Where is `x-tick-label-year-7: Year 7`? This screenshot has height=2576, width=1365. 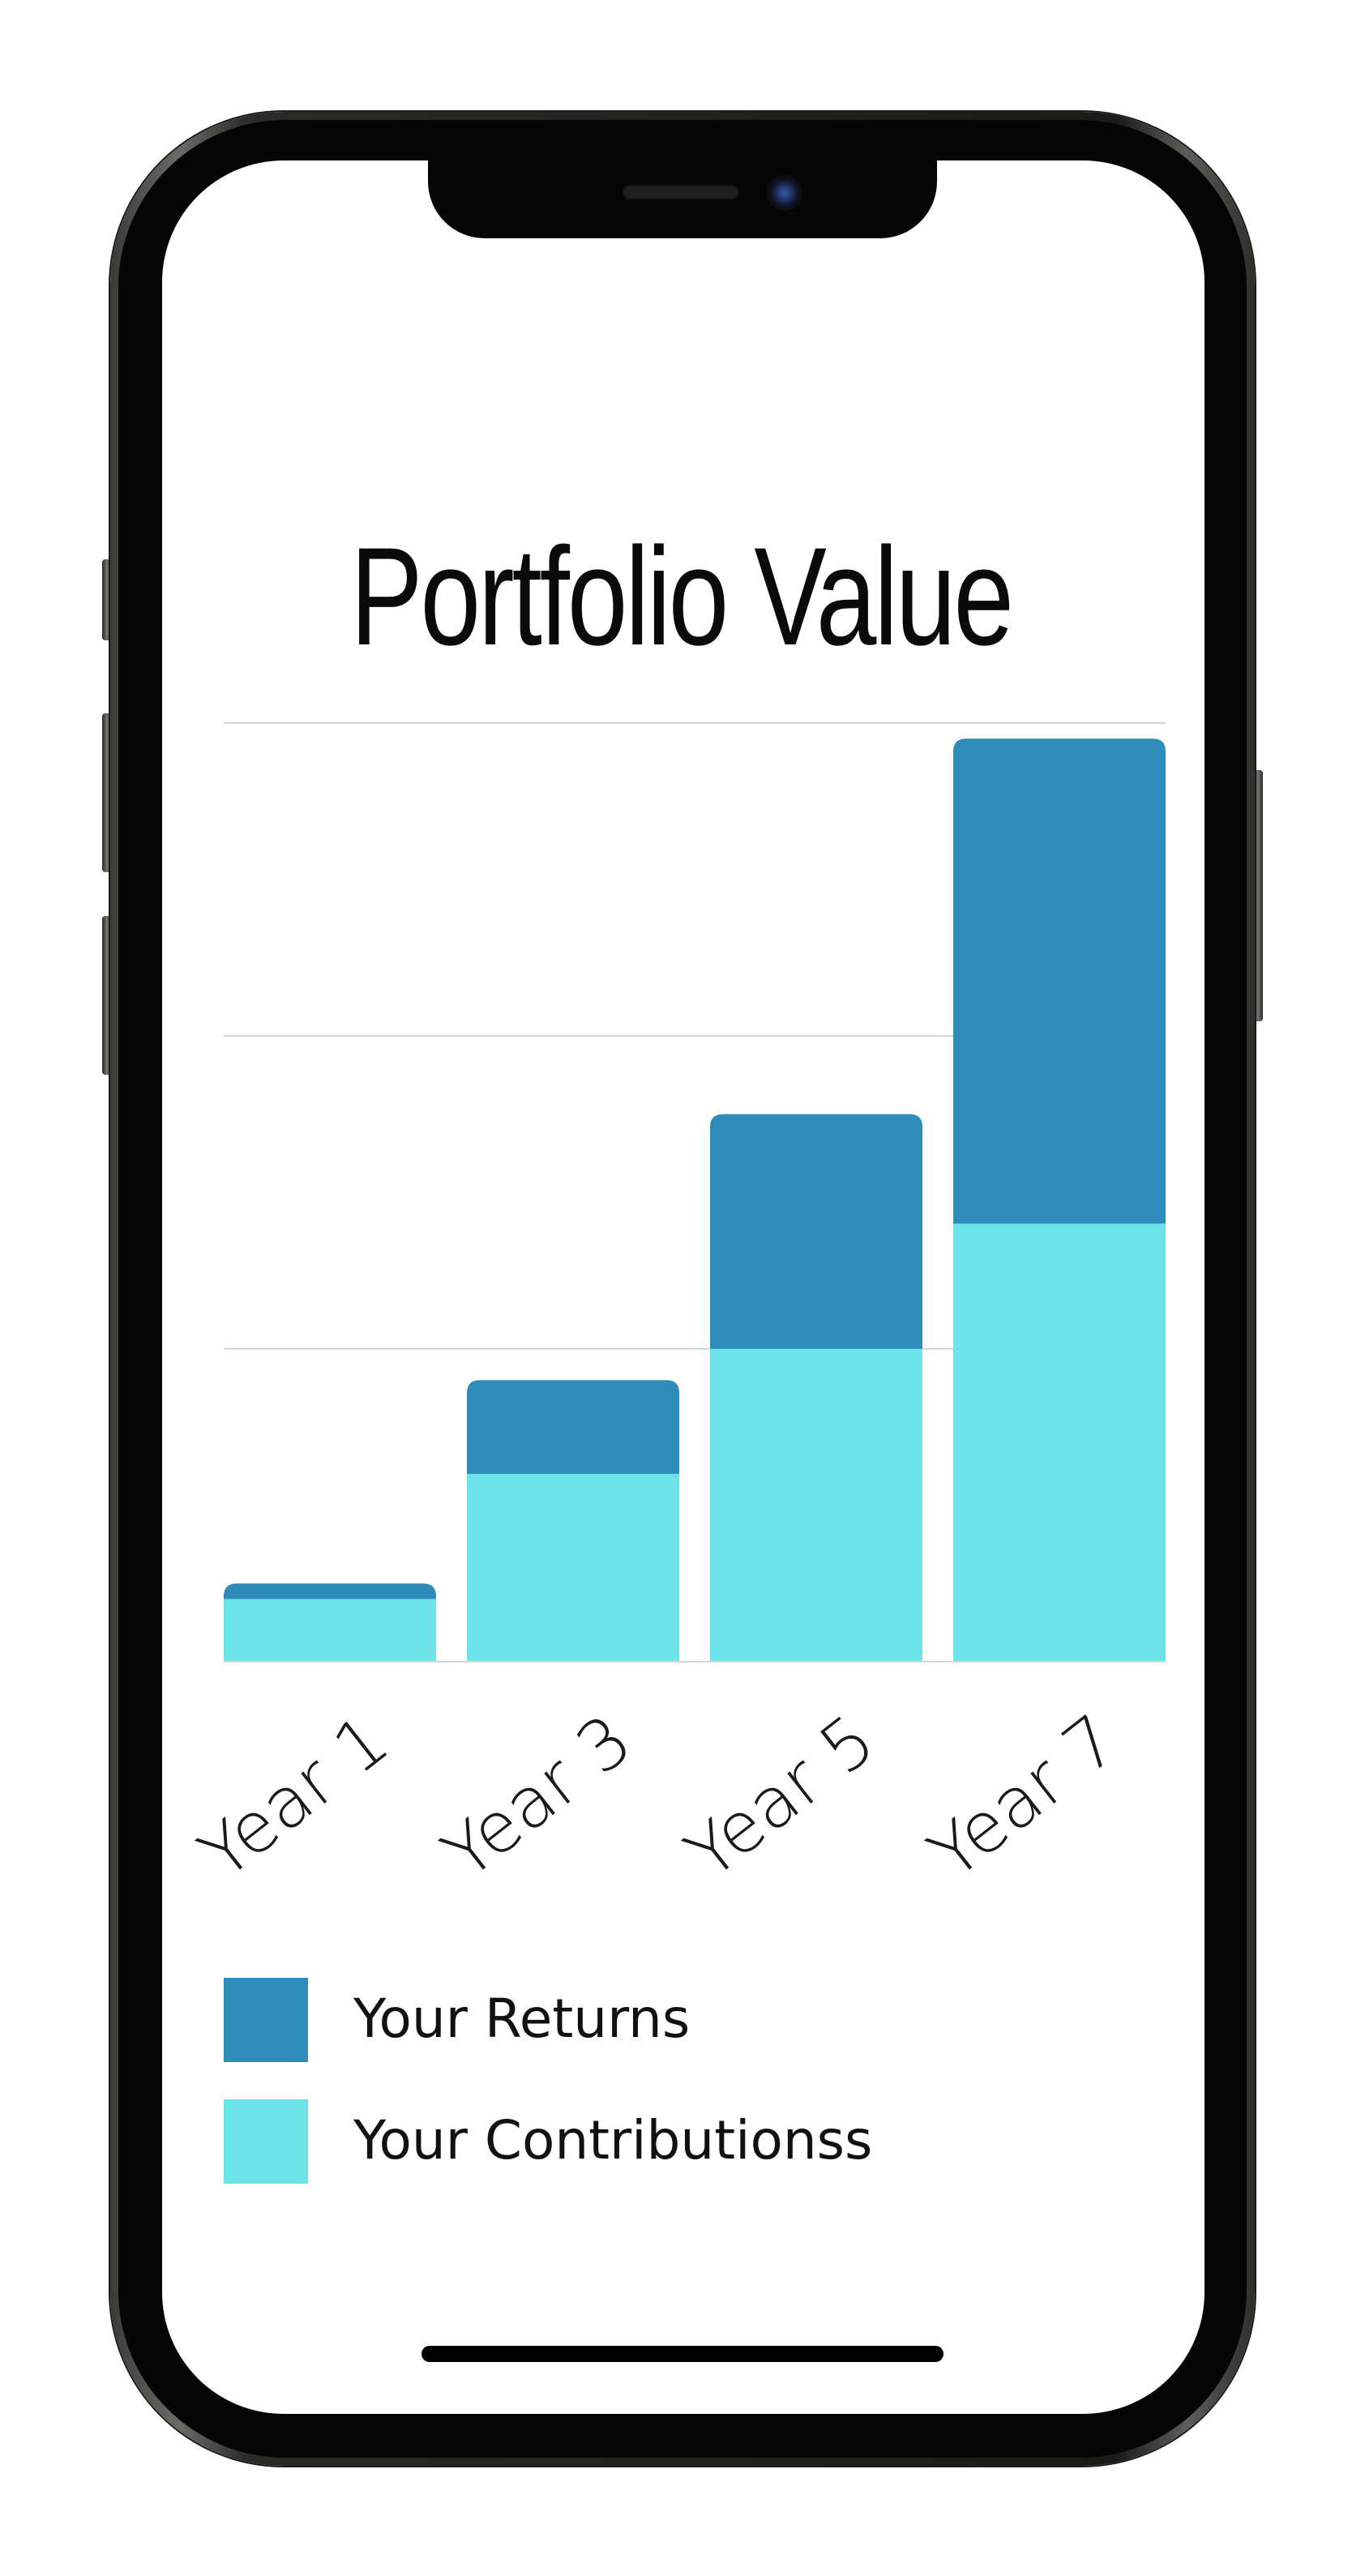 x-tick-label-year-7: Year 7 is located at coordinates (1024, 1796).